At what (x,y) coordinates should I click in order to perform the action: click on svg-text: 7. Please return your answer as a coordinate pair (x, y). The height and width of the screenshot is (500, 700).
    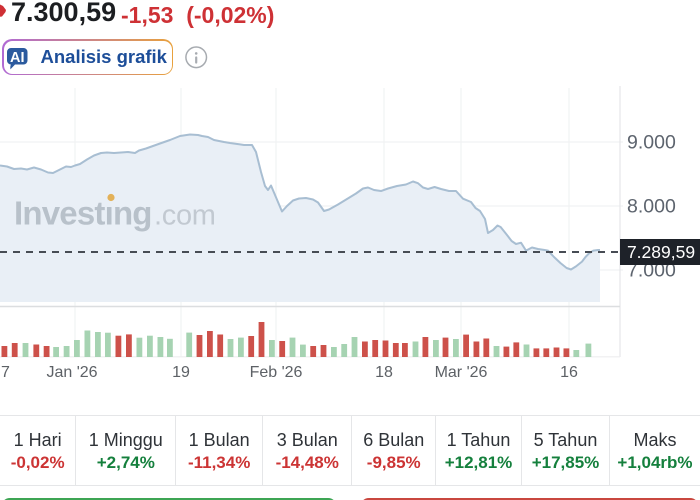
    Looking at the image, I should click on (5, 372).